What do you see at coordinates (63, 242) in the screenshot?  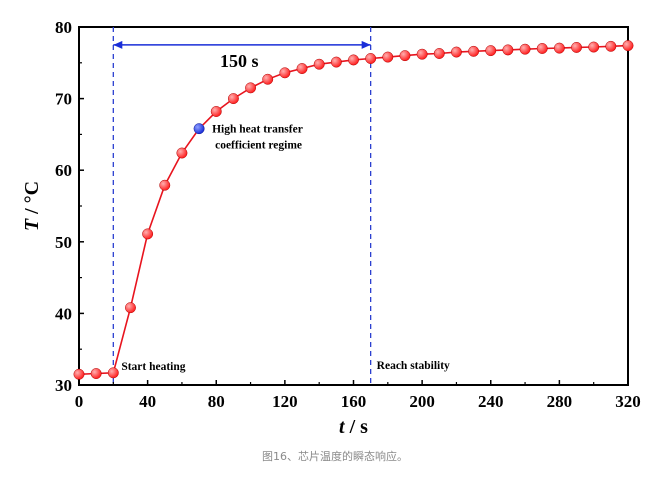 I see `y-tick-label: 50` at bounding box center [63, 242].